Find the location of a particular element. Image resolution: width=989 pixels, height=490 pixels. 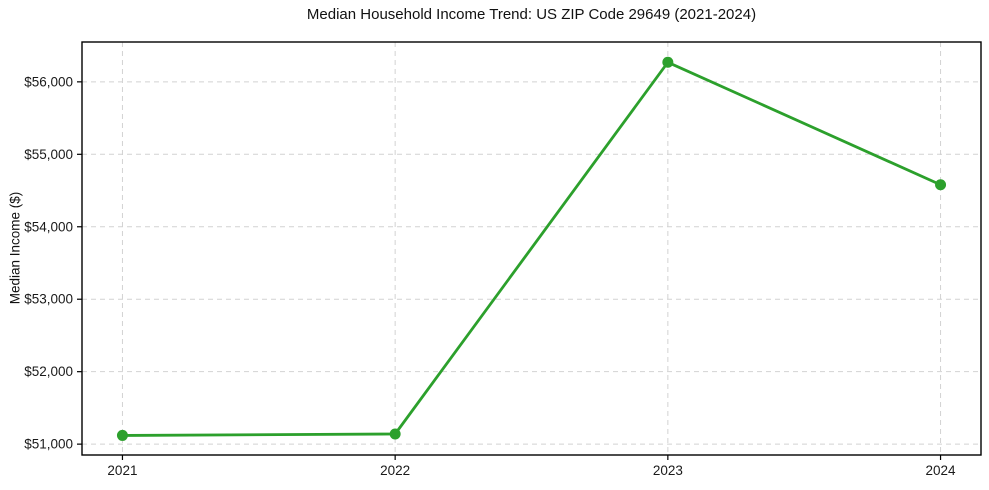

y-tick-label: $56,000 is located at coordinates (48, 81).